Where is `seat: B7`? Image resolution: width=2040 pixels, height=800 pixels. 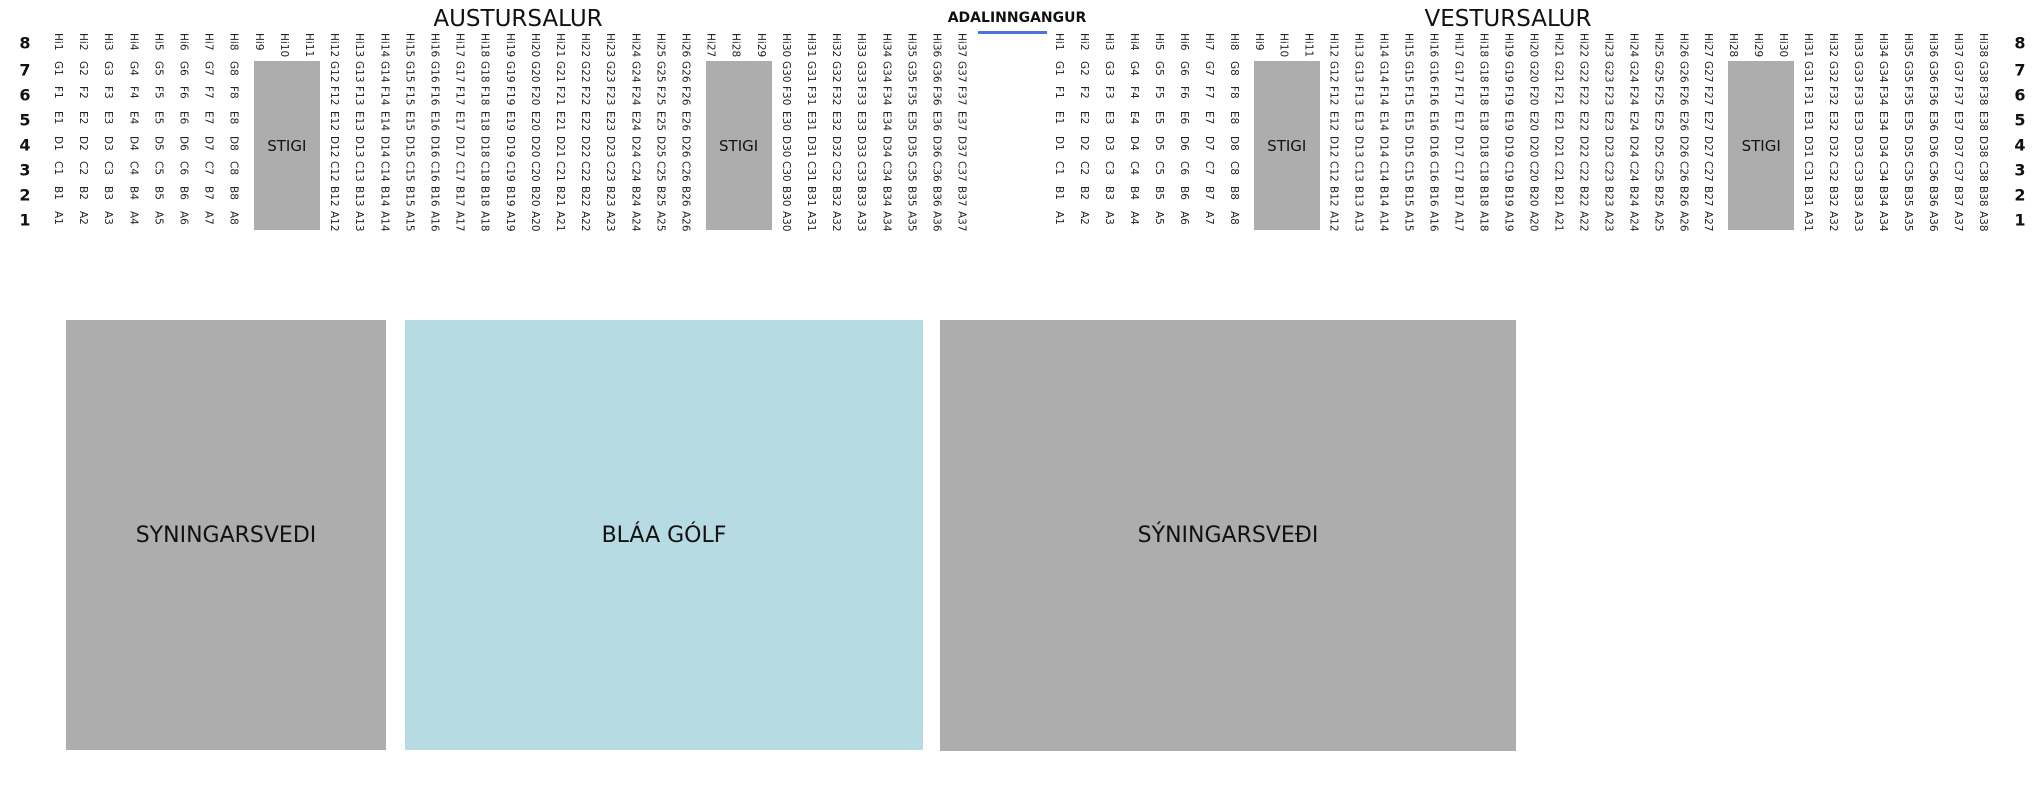 seat: B7 is located at coordinates (1208, 193).